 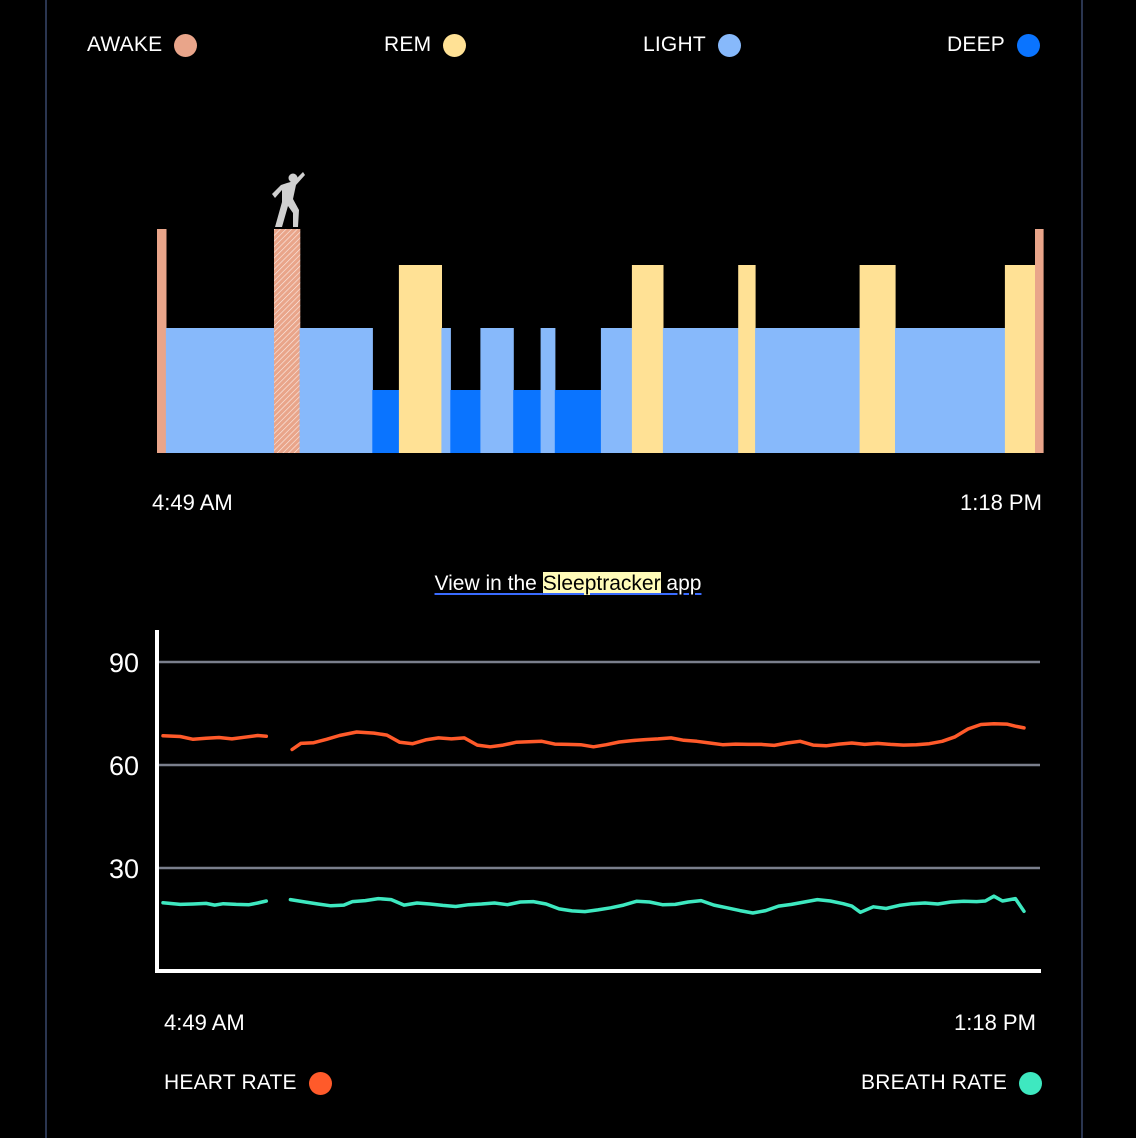 I want to click on legend-heart-rate-dot, so click(x=320, y=1083).